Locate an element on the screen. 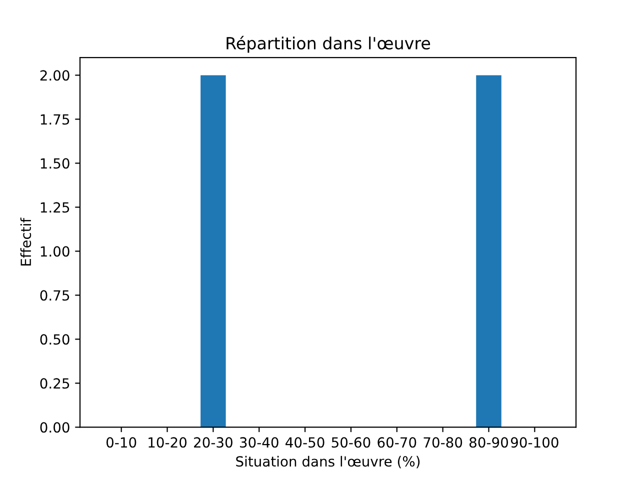 The height and width of the screenshot is (480, 640). y-tick-label: 1.00 is located at coordinates (55, 251).